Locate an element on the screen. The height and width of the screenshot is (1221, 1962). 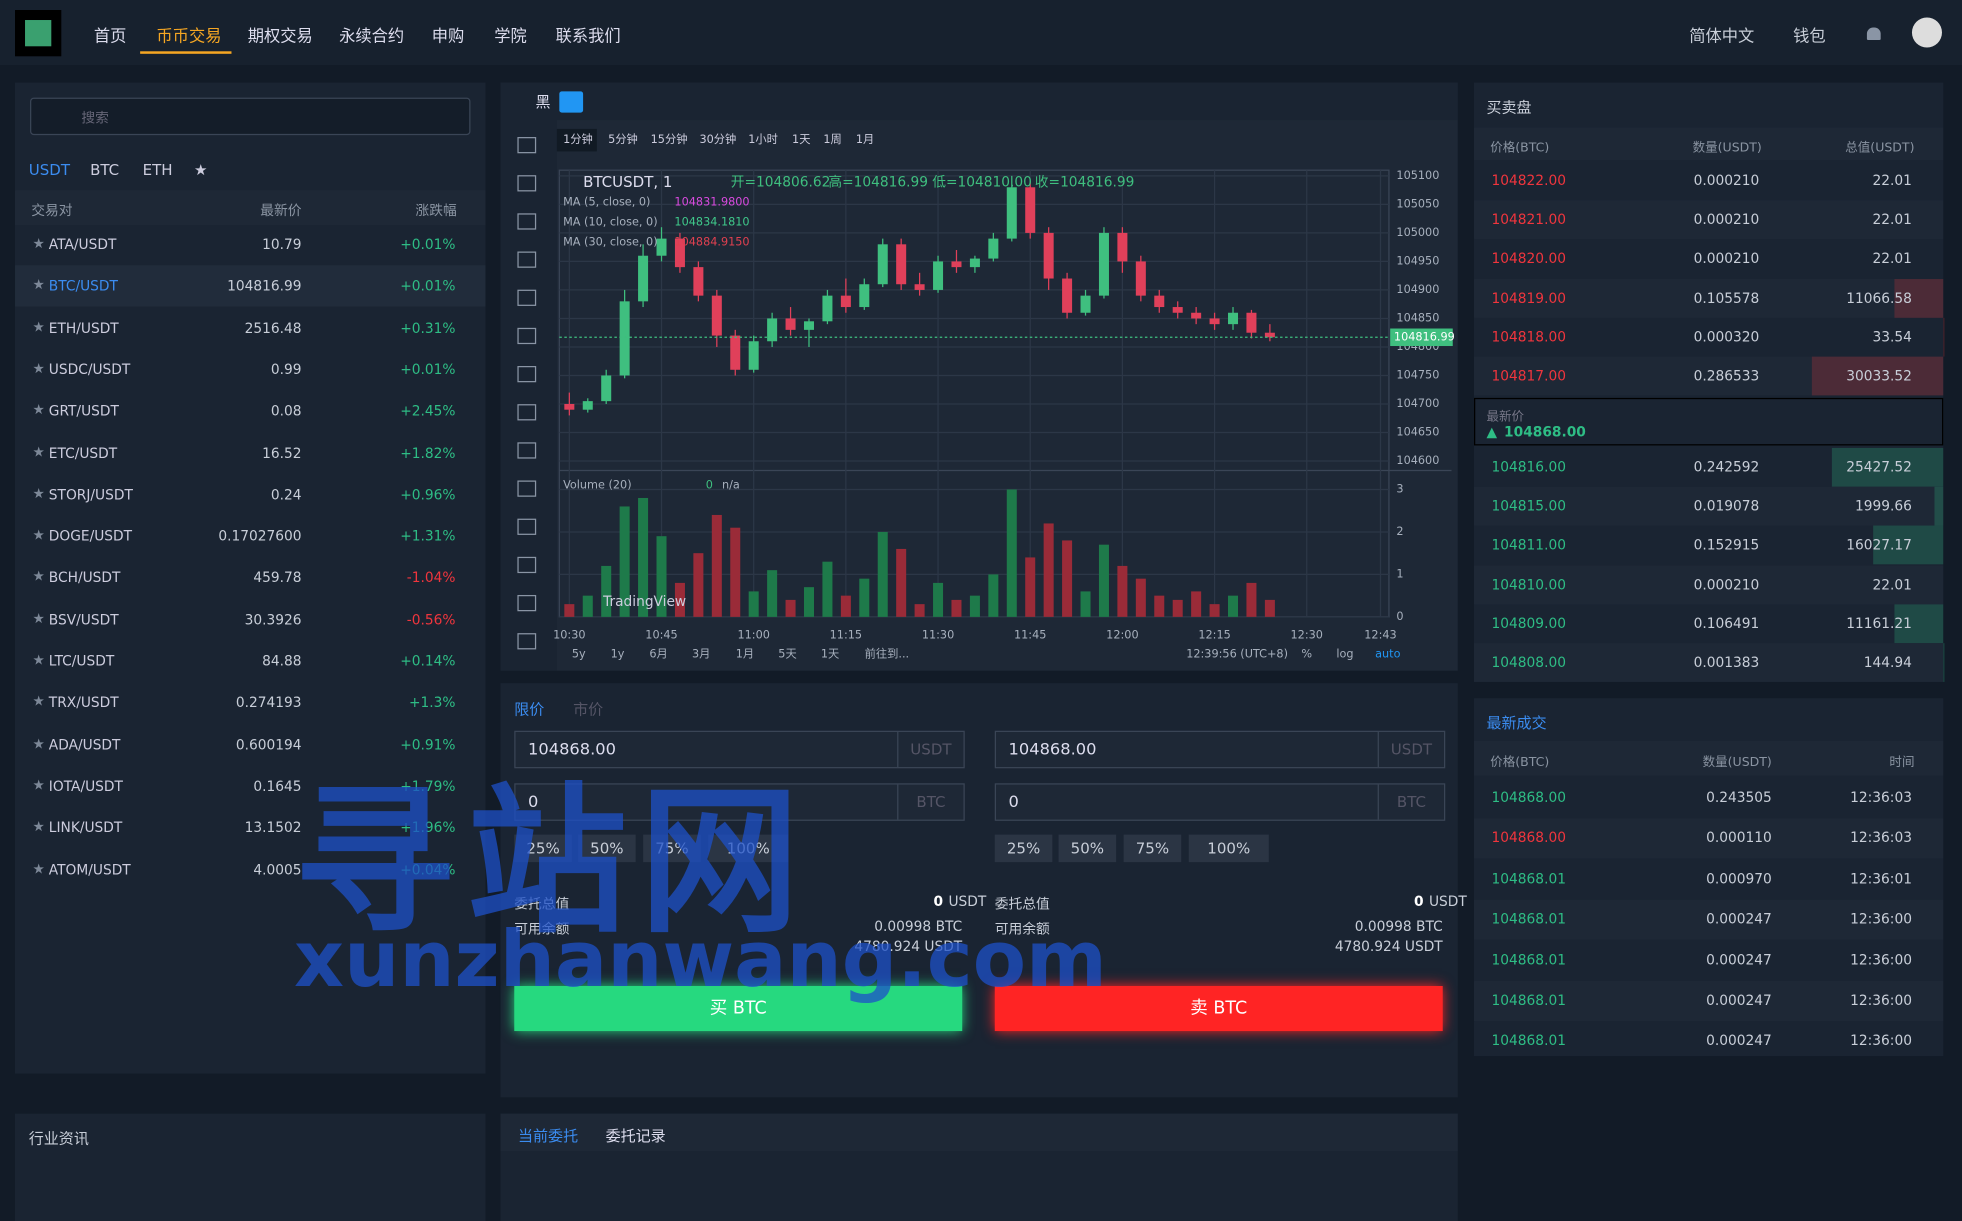
logo is located at coordinates (38, 33).